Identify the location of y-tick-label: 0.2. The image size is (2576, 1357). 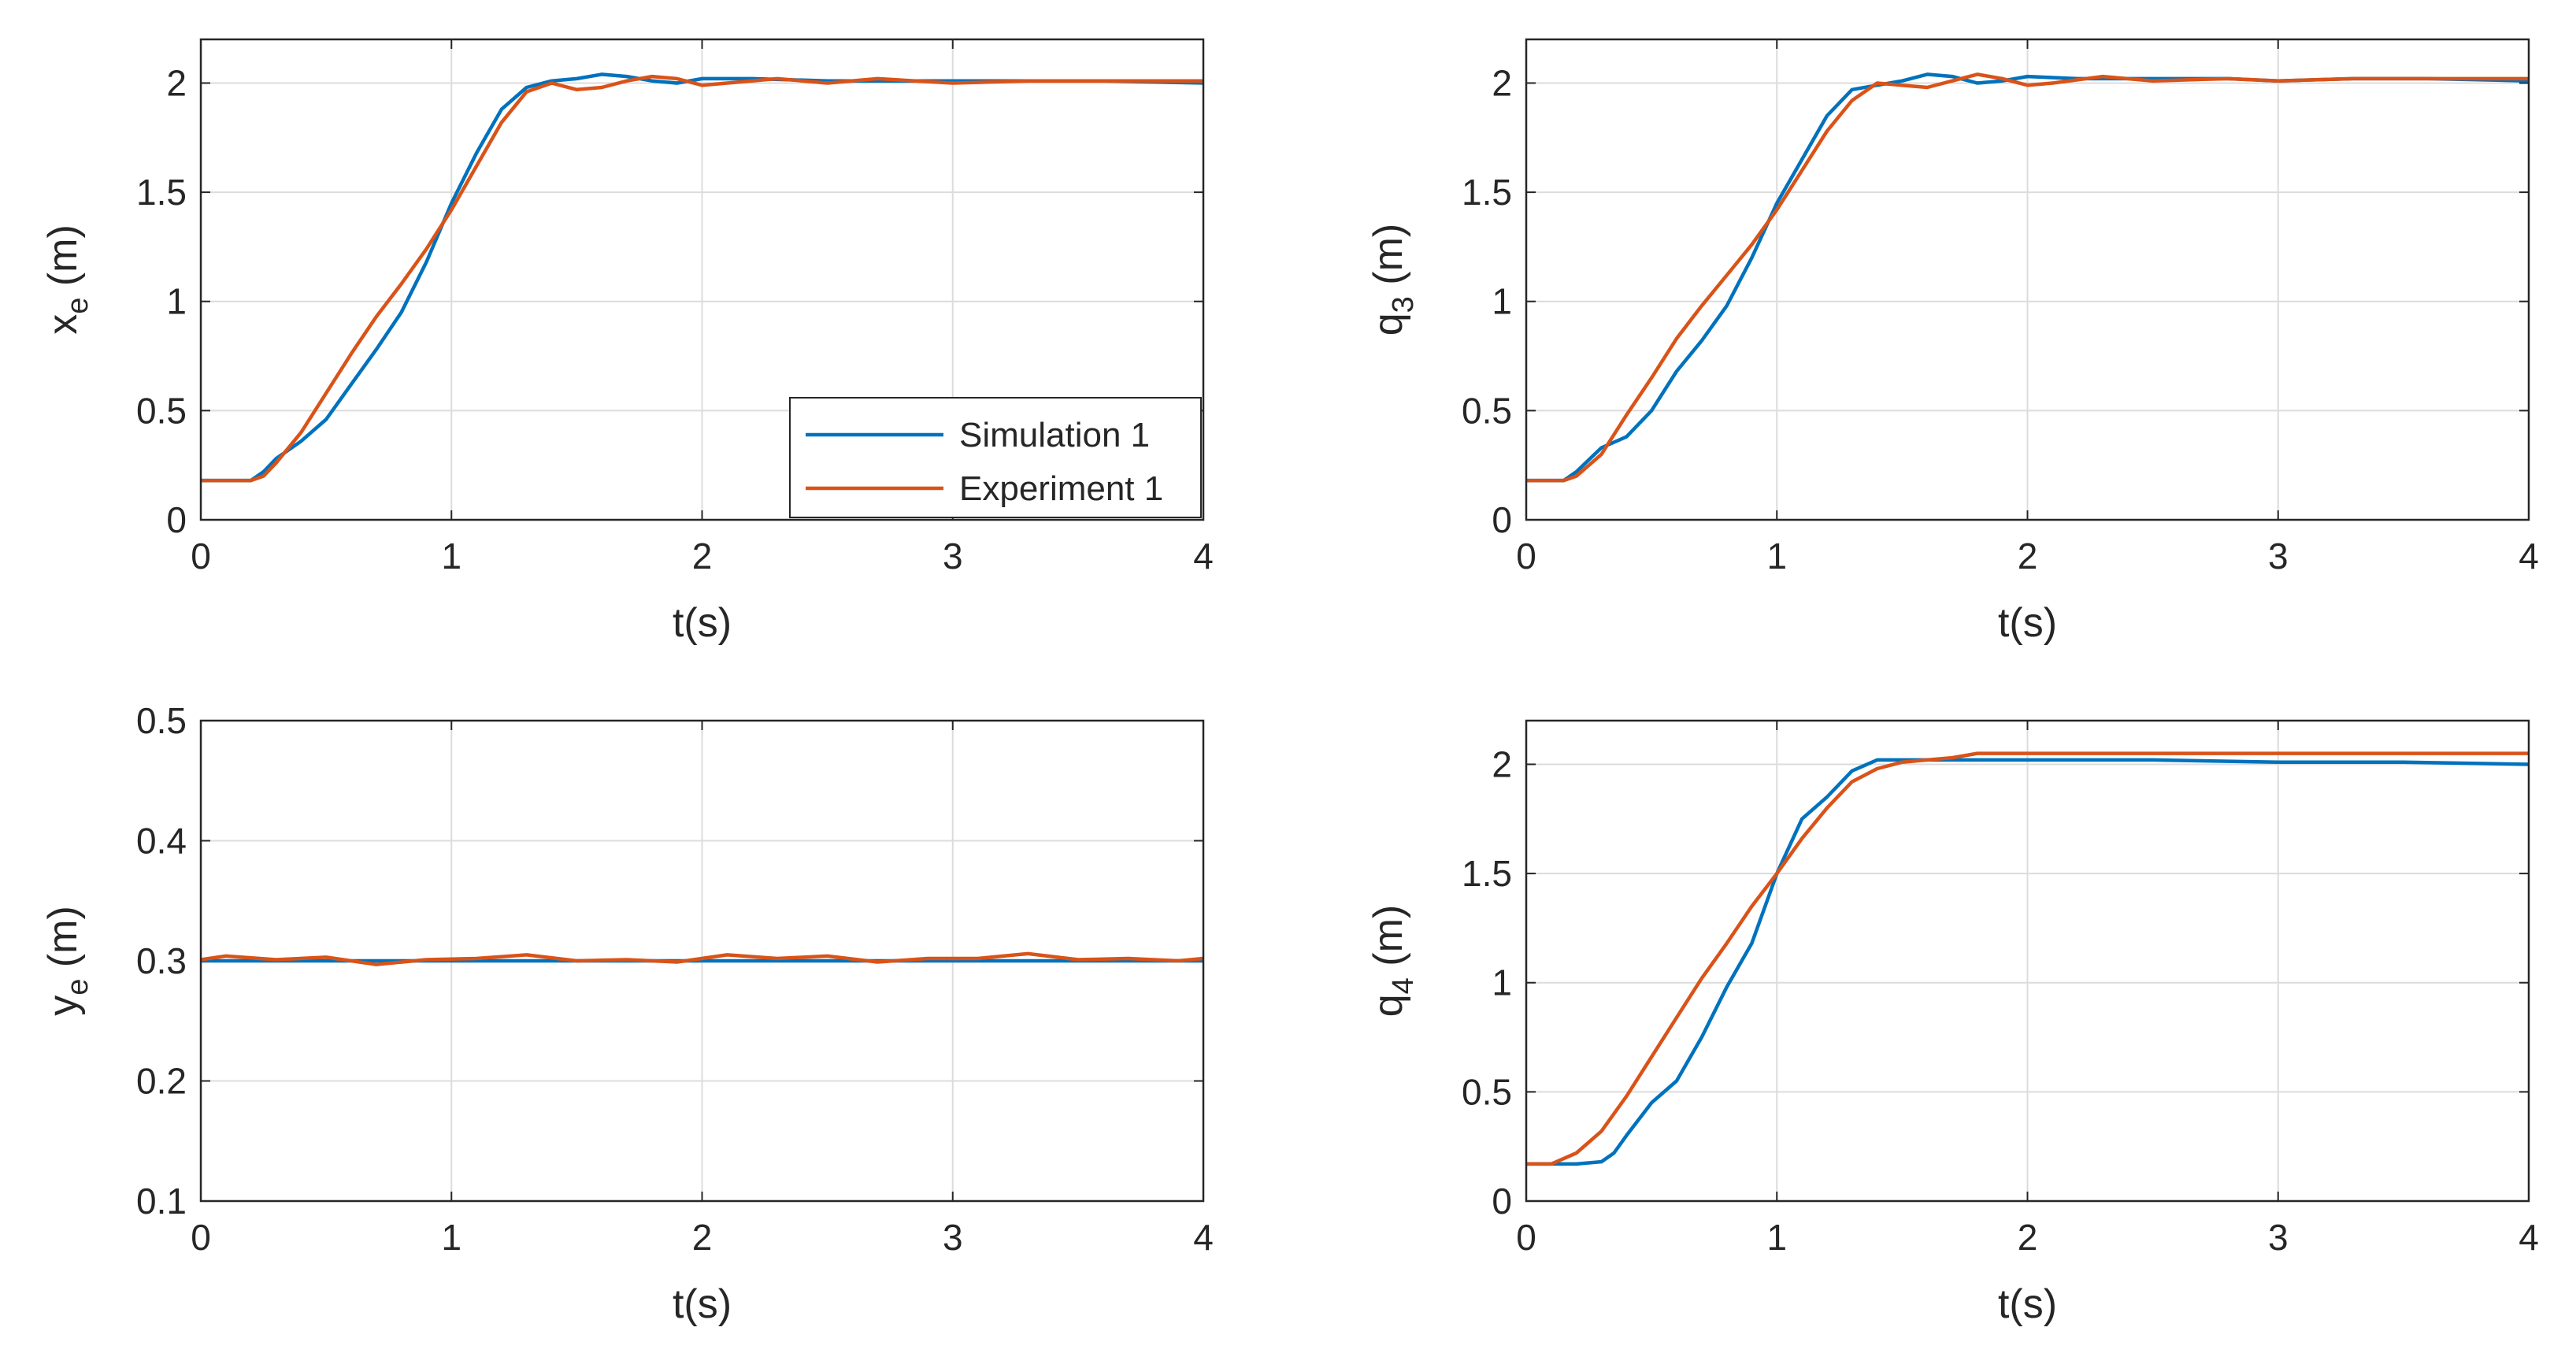
(161, 1081).